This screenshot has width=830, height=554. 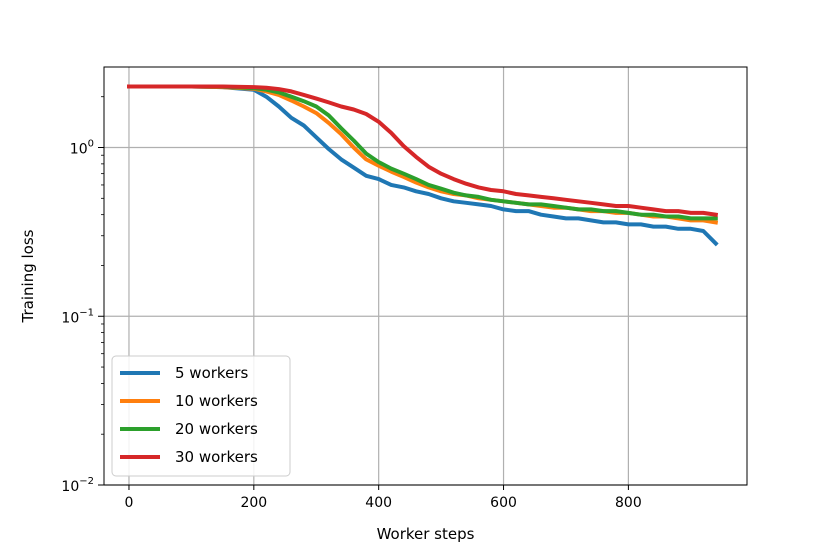 What do you see at coordinates (216, 457) in the screenshot?
I see `legend-label: 30 workers` at bounding box center [216, 457].